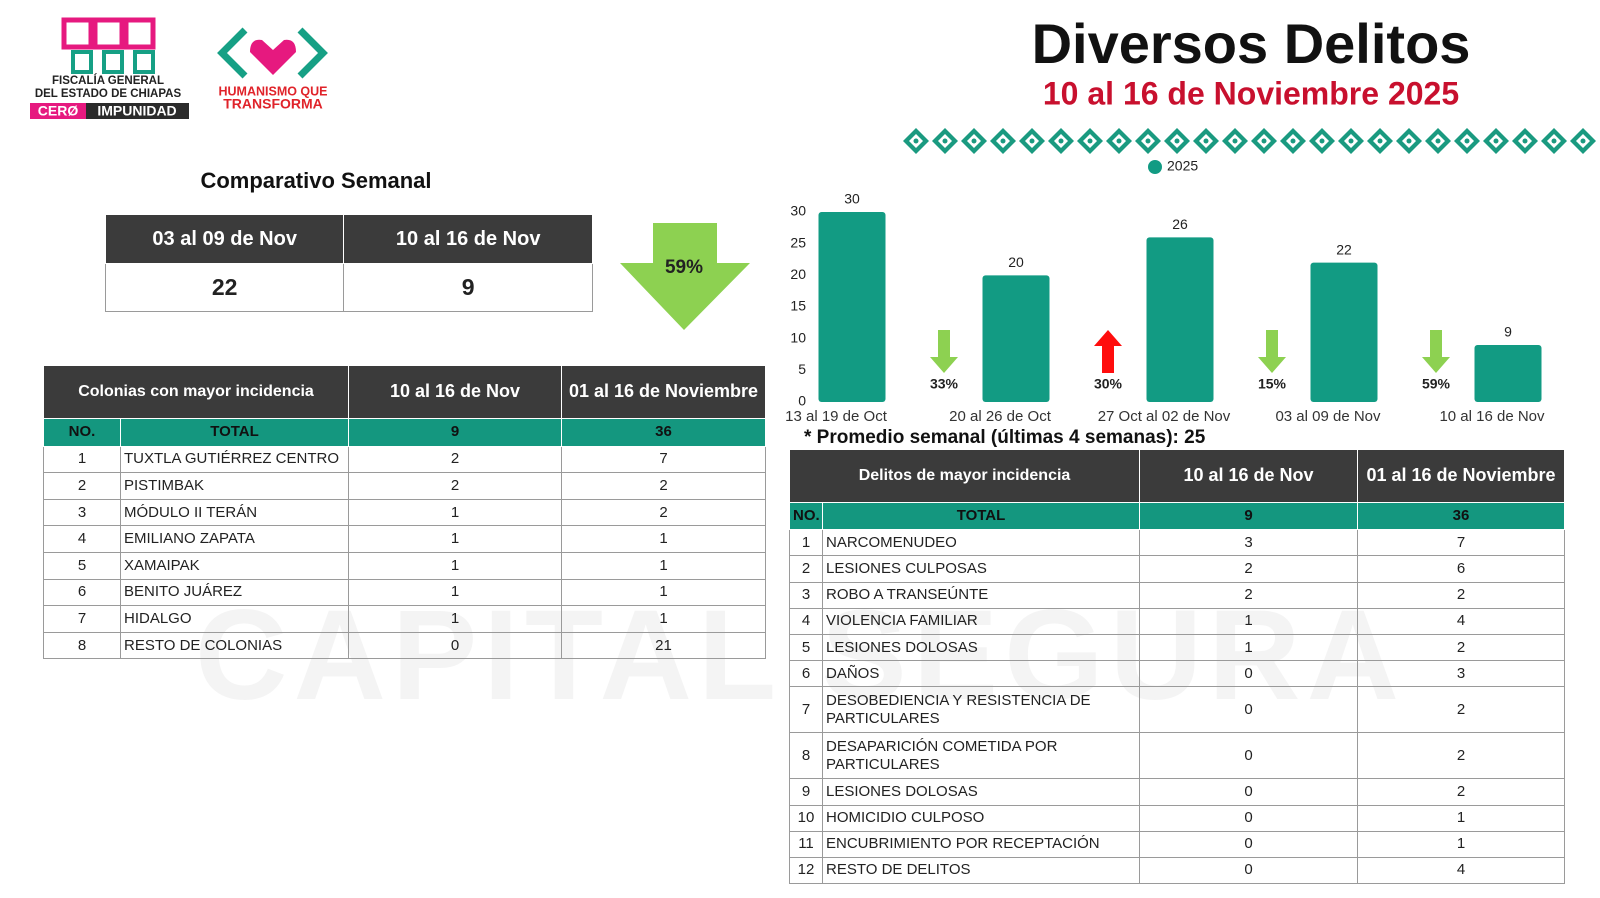  What do you see at coordinates (798, 242) in the screenshot?
I see `y-tick-label: 25` at bounding box center [798, 242].